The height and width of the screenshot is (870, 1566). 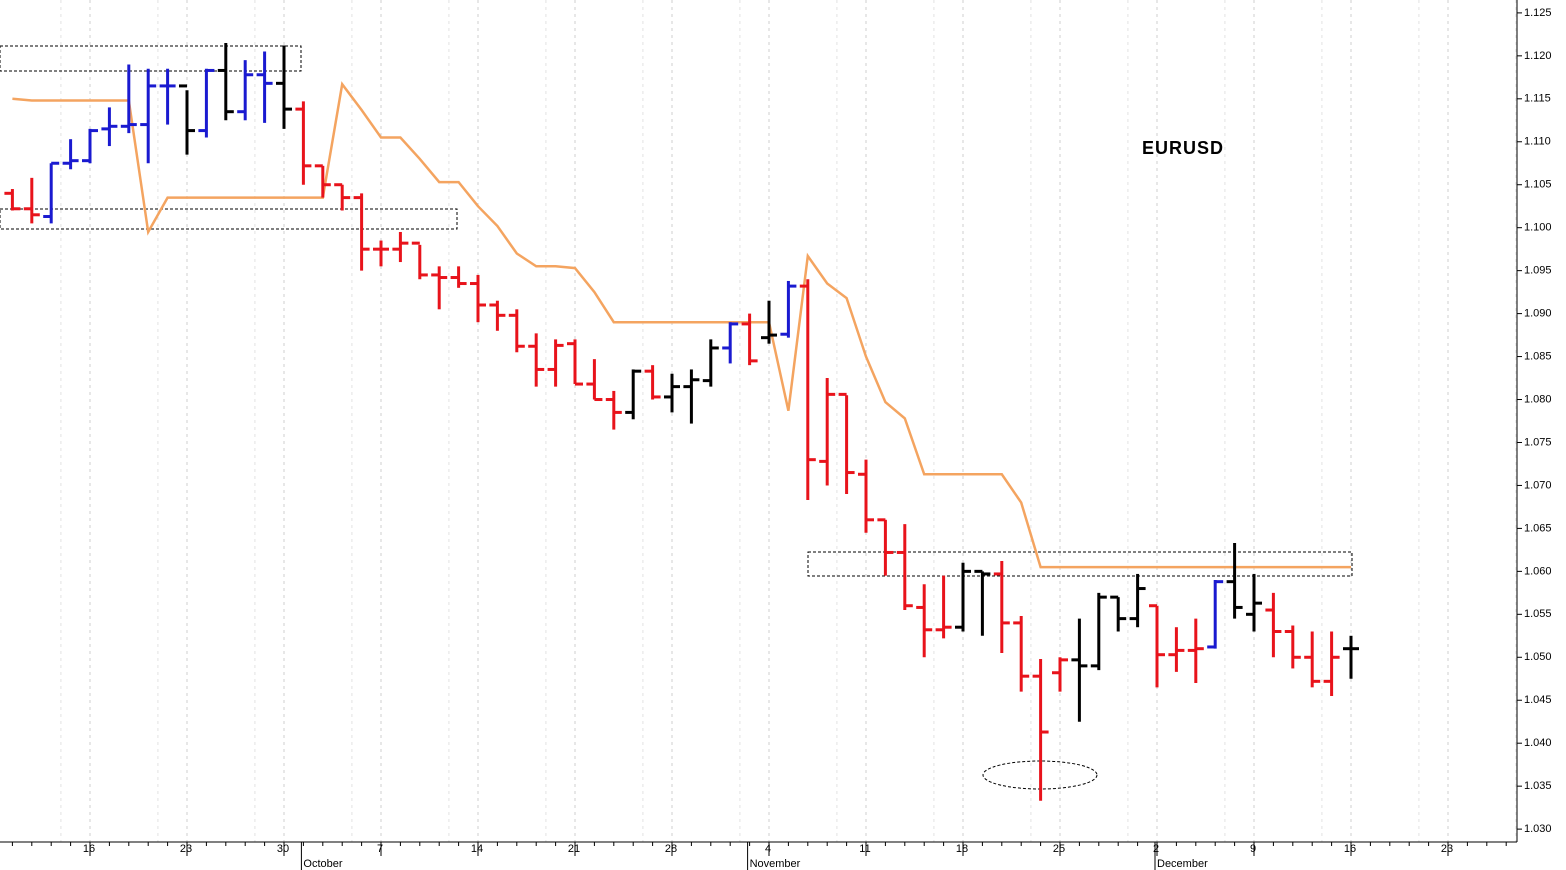 I want to click on y-tick-label: 1.065, so click(x=1538, y=528).